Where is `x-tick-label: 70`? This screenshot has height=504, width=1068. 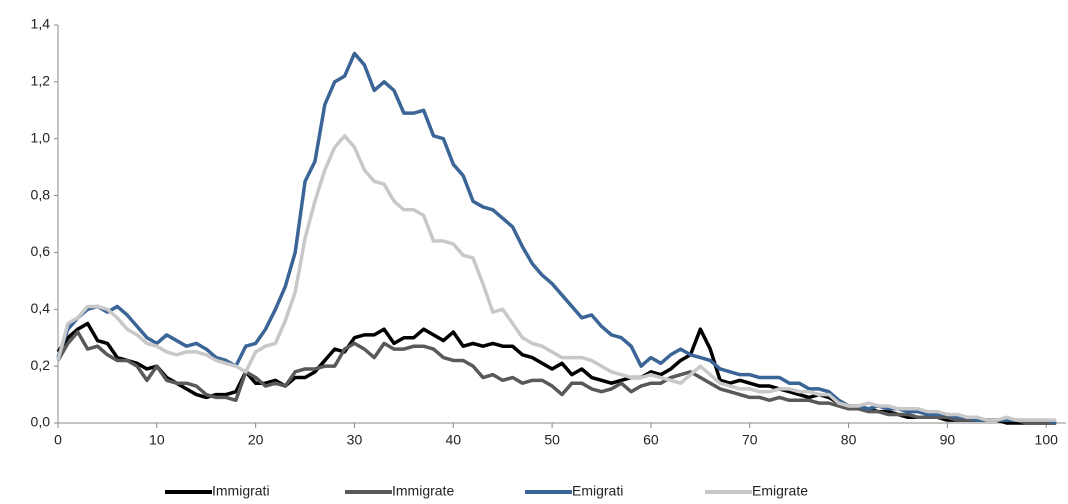 x-tick-label: 70 is located at coordinates (750, 440).